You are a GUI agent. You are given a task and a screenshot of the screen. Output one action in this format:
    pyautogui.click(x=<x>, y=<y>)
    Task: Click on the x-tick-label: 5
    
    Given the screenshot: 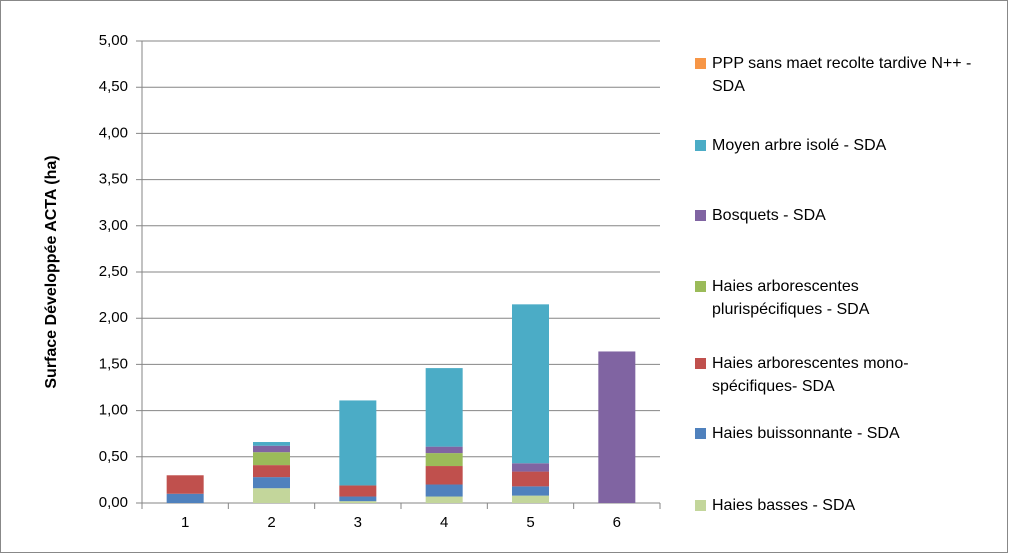 What is the action you would take?
    pyautogui.click(x=530, y=522)
    